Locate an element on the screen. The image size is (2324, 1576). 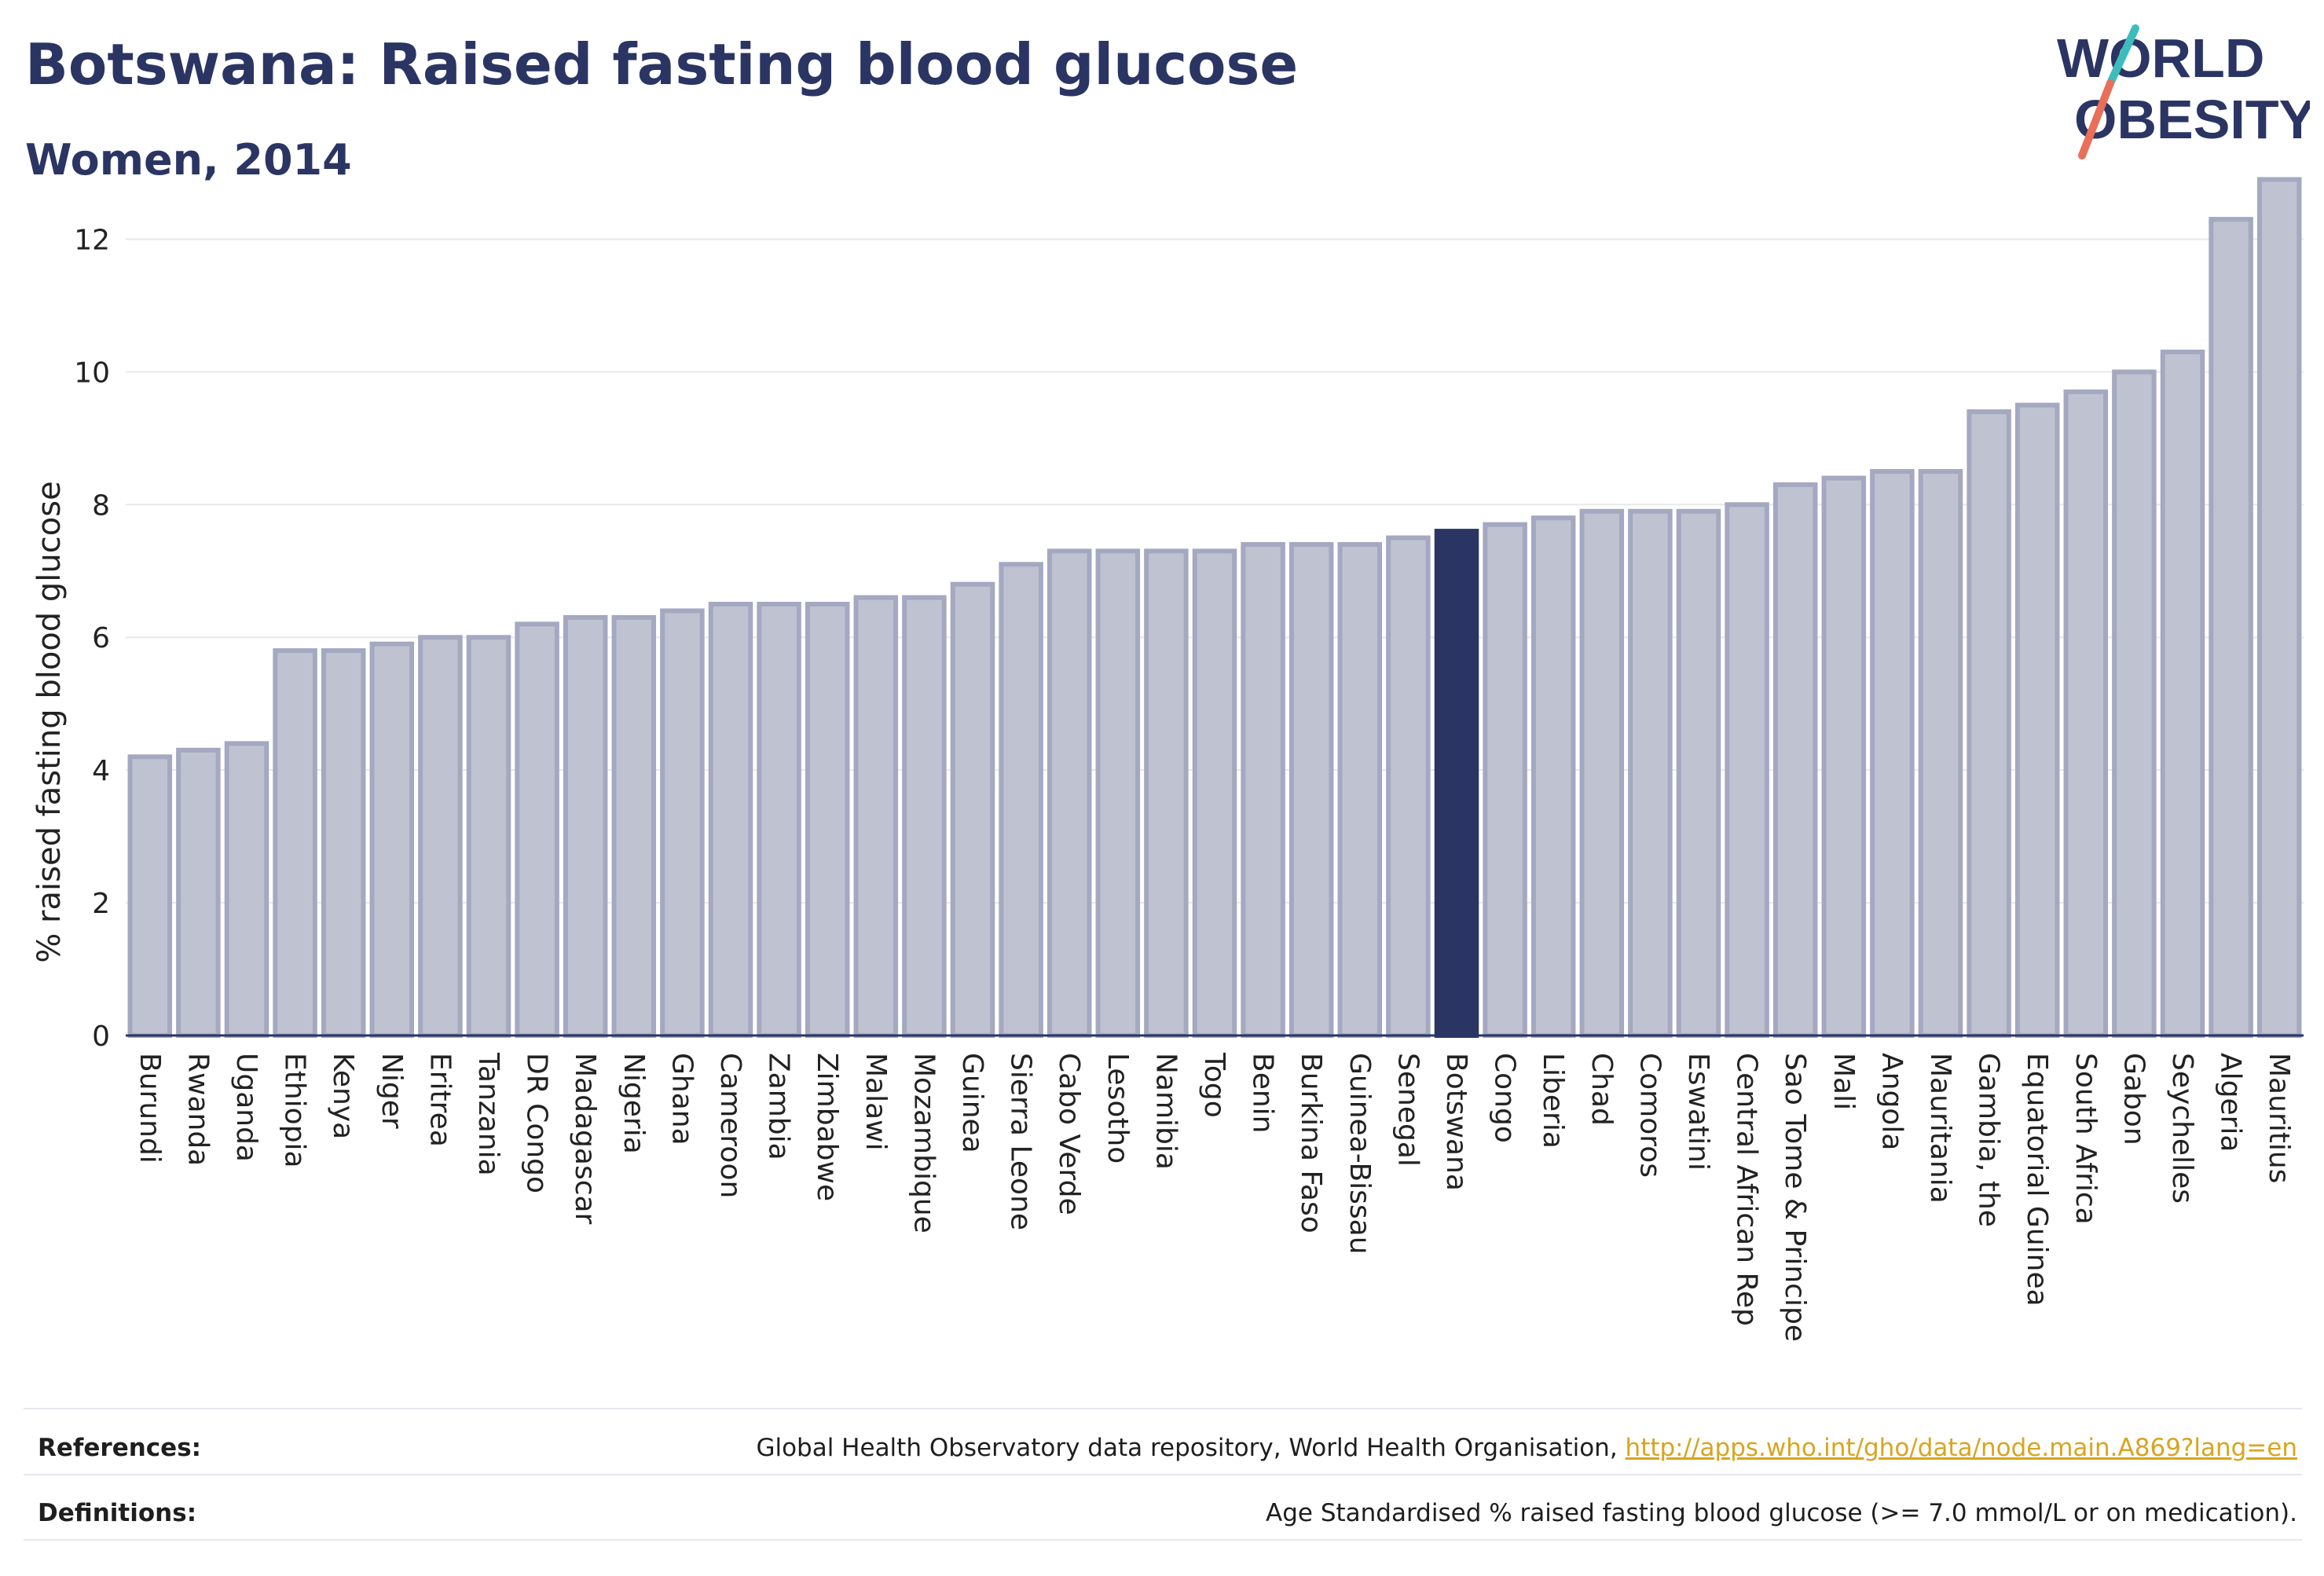
logo-slash-teal is located at coordinates (2122, 55).